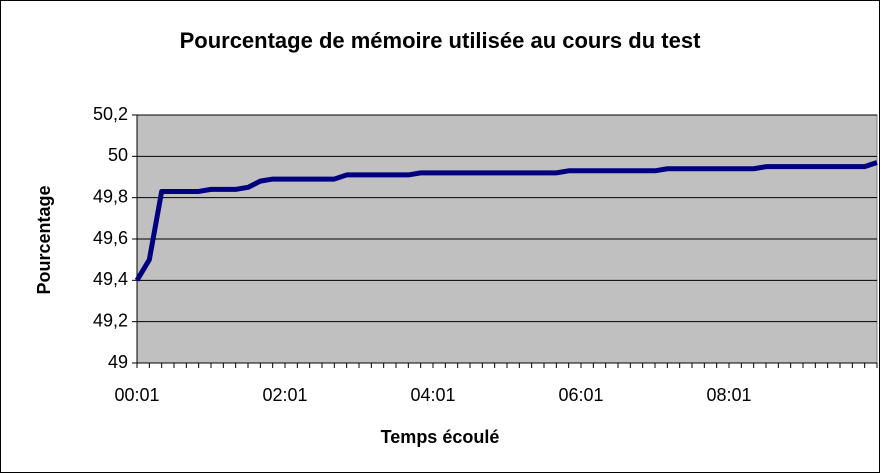  I want to click on y-axis-label: Pourcentage, so click(44, 239).